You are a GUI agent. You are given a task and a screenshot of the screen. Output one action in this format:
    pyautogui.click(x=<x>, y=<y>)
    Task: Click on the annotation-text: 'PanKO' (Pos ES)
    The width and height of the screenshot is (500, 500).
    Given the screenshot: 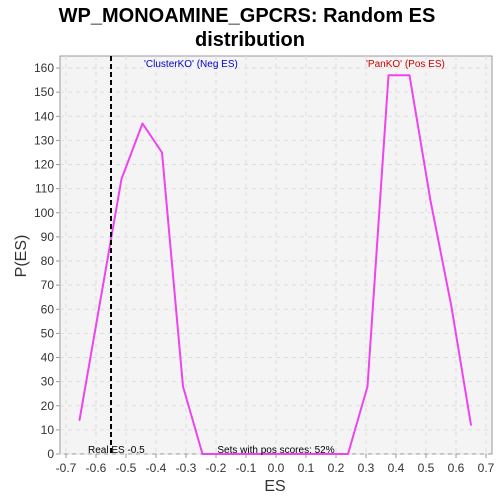 What is the action you would take?
    pyautogui.click(x=405, y=64)
    